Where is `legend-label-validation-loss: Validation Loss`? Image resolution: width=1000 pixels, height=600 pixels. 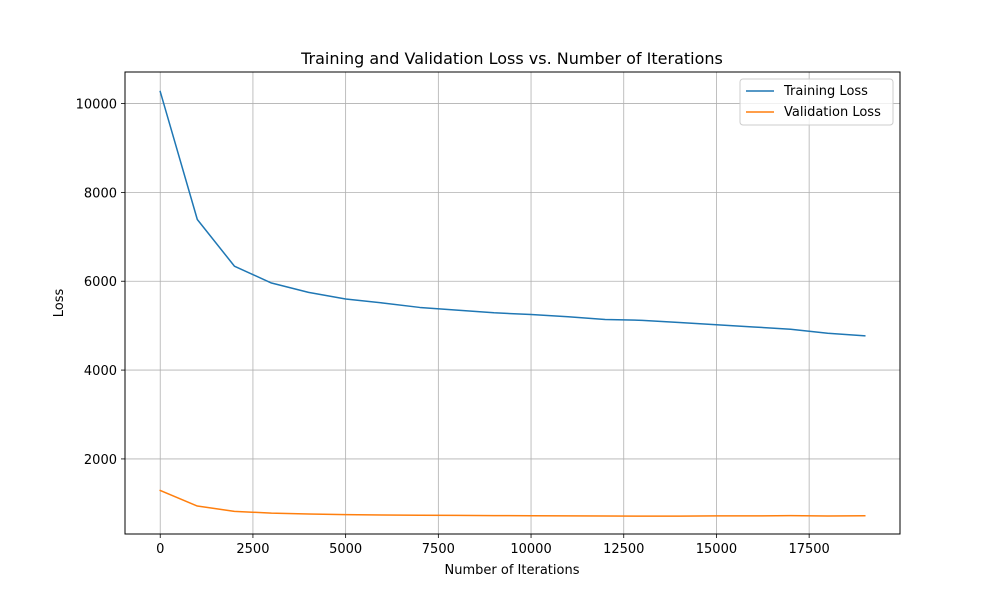 legend-label-validation-loss: Validation Loss is located at coordinates (832, 112).